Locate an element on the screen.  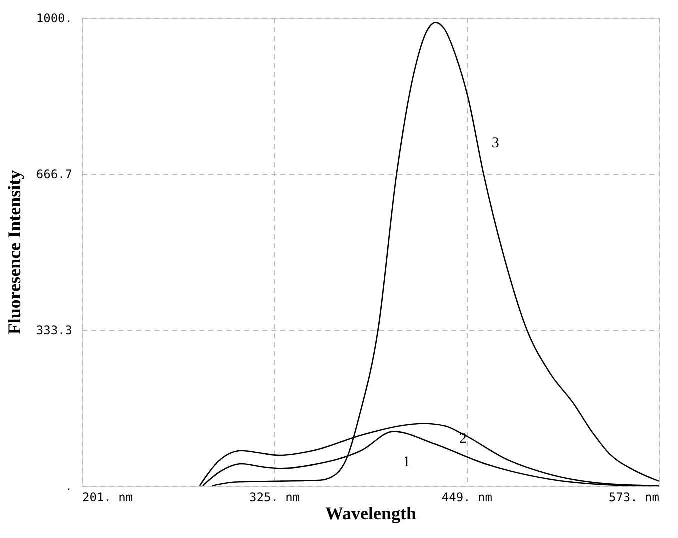
series-label: 1 is located at coordinates (407, 462).